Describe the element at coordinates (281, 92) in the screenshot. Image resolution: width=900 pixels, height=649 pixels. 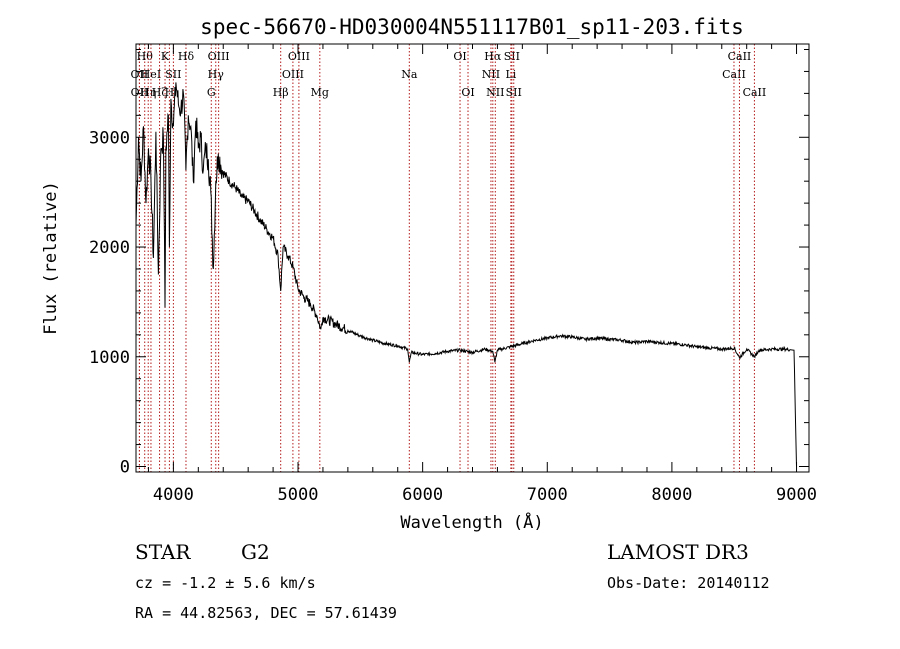
I see `spectral-line-label: Hβ` at that location.